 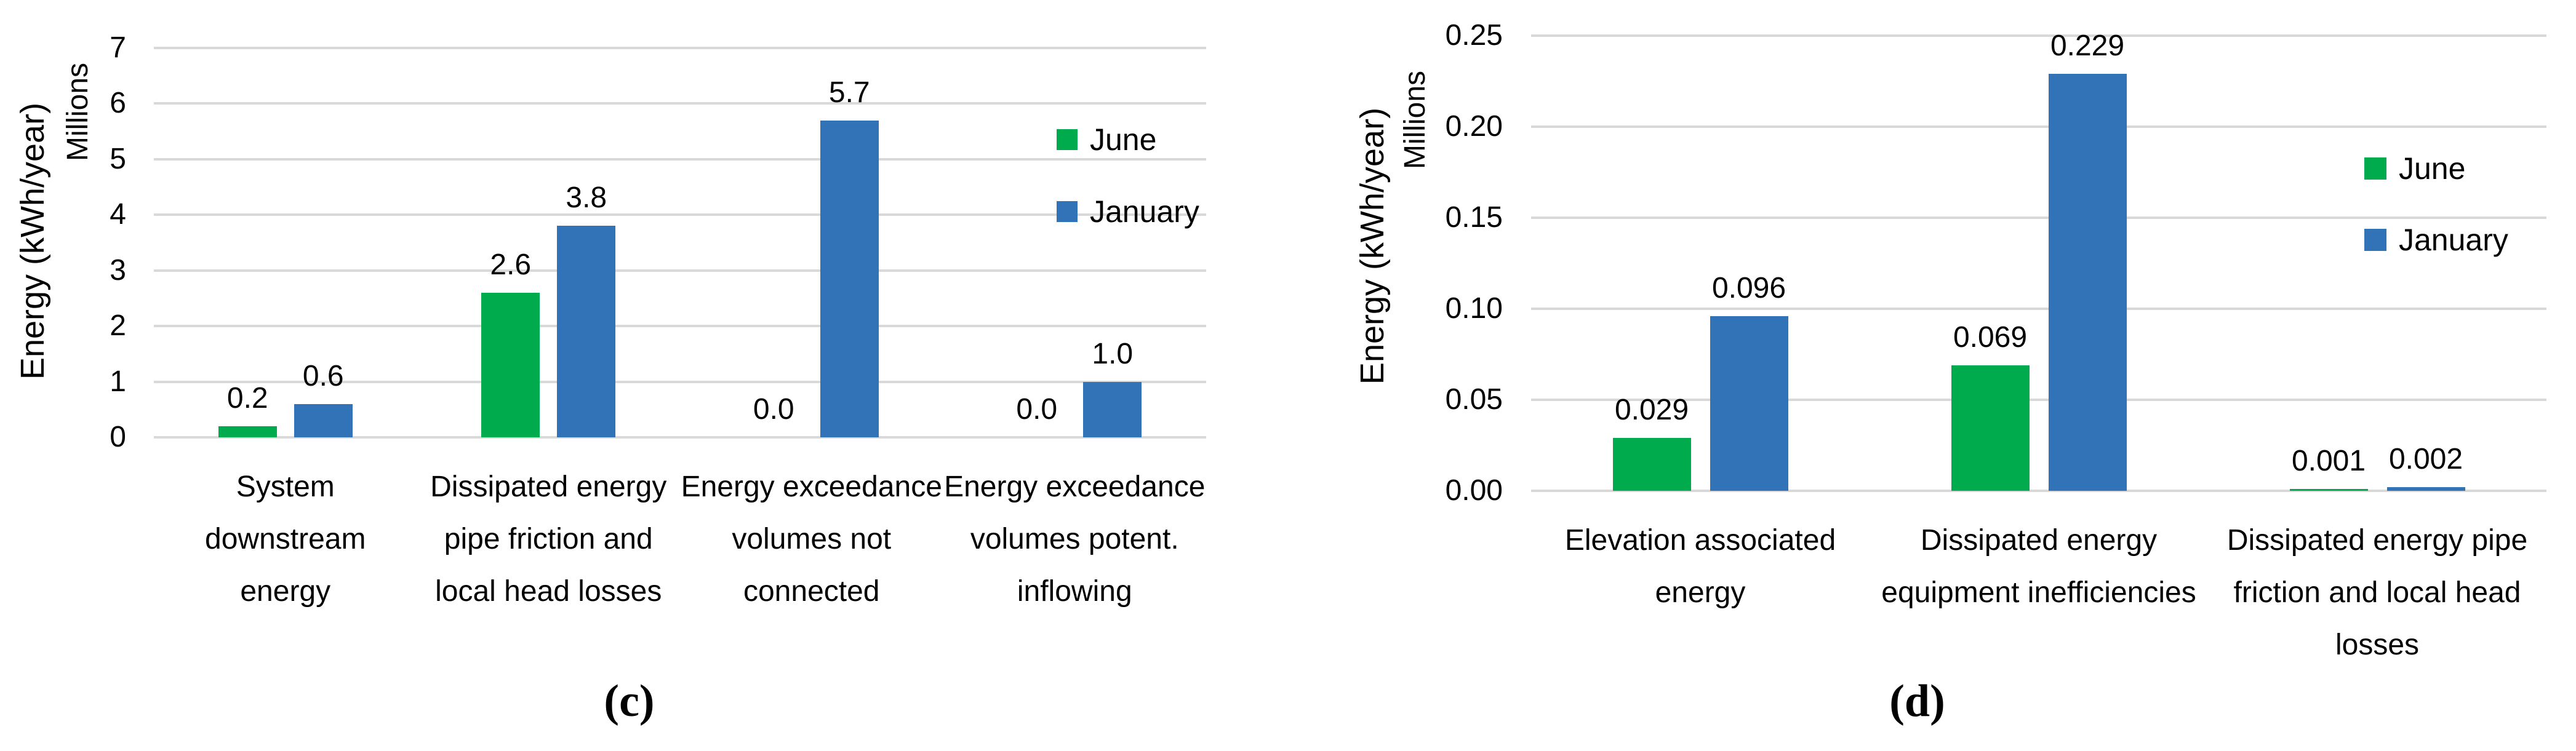 What do you see at coordinates (118, 326) in the screenshot?
I see `y-tick-label: 2` at bounding box center [118, 326].